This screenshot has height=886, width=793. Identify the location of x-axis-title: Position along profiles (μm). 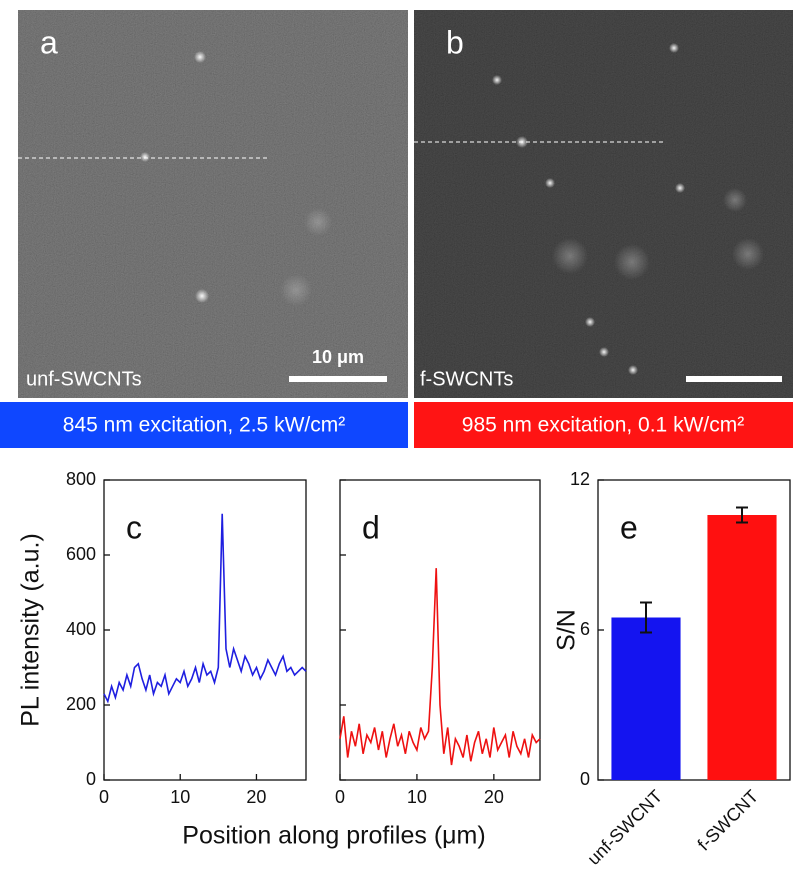
(333, 836).